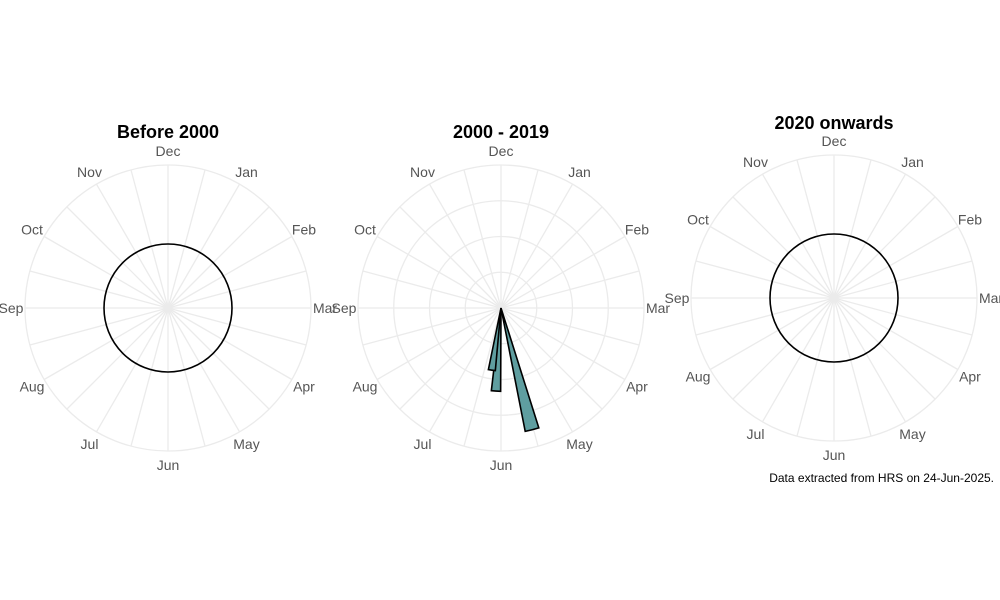 This screenshot has width=1000, height=600. Describe the element at coordinates (168, 132) in the screenshot. I see `panel-title: Before 2000` at that location.